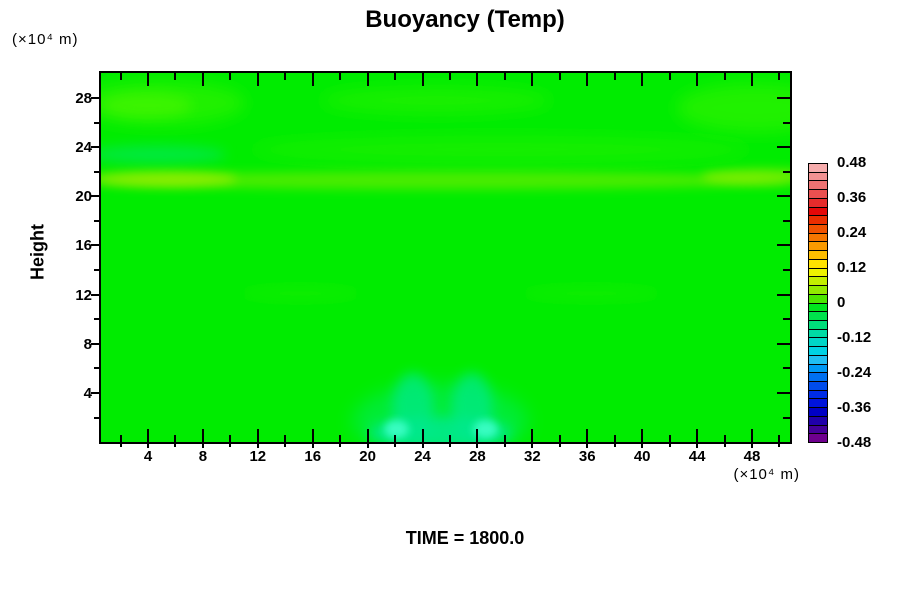  What do you see at coordinates (313, 456) in the screenshot?
I see `x-axis-tick-label: 16` at bounding box center [313, 456].